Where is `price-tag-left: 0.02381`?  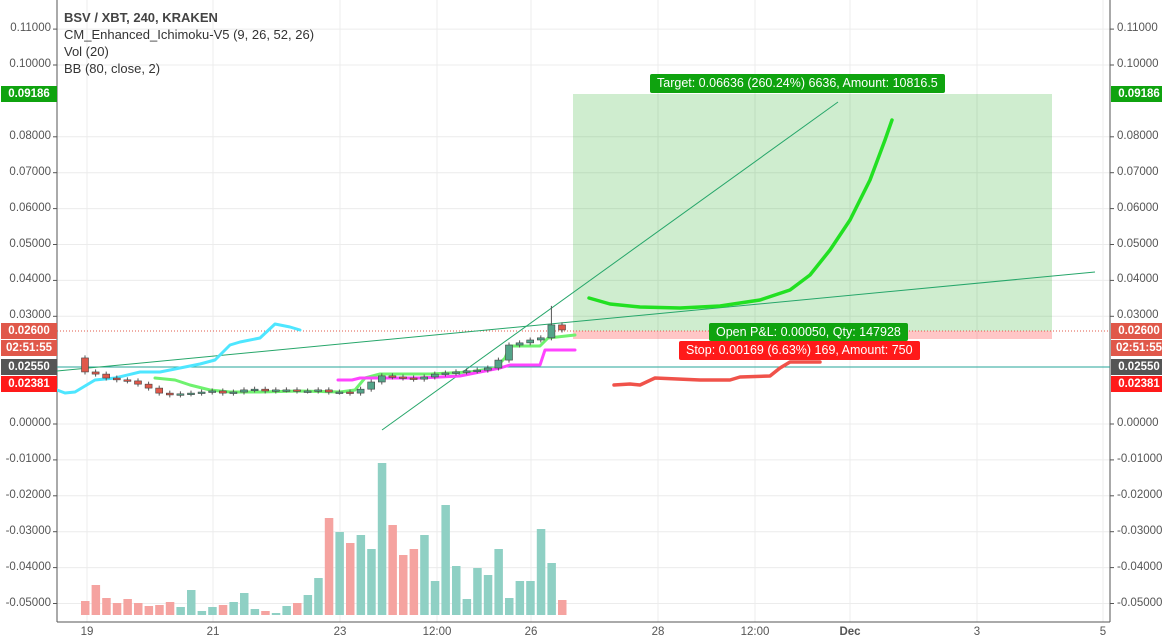
price-tag-left: 0.02381 is located at coordinates (29, 384).